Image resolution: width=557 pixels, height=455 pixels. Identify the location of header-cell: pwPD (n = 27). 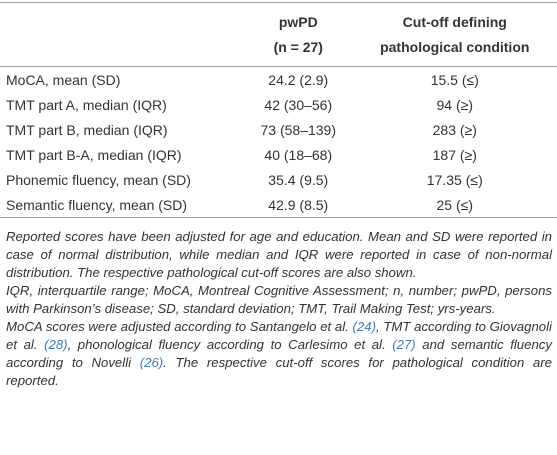
(298, 35).